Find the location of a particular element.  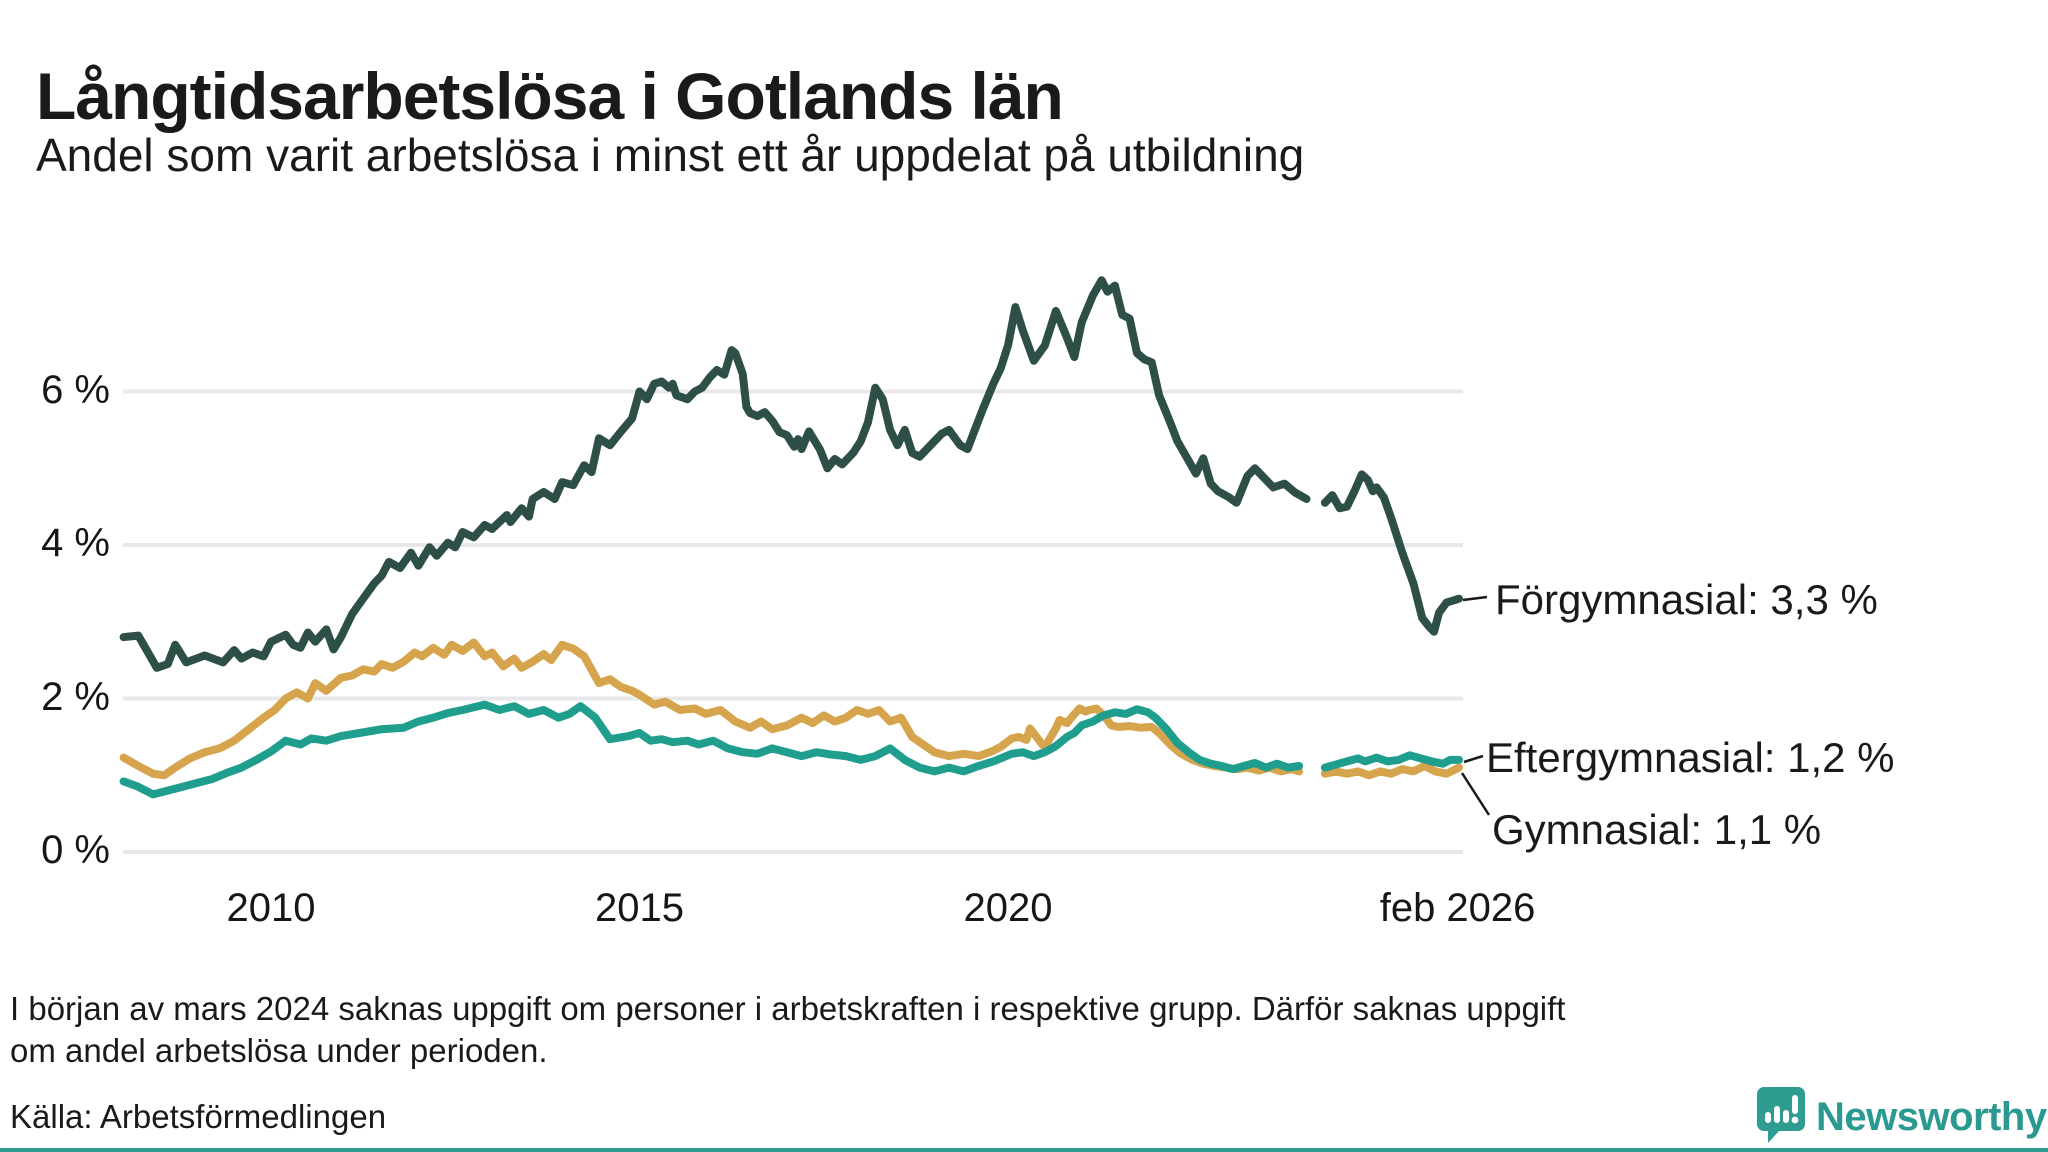

x-axis-tick-label: feb 2026 is located at coordinates (1457, 908).